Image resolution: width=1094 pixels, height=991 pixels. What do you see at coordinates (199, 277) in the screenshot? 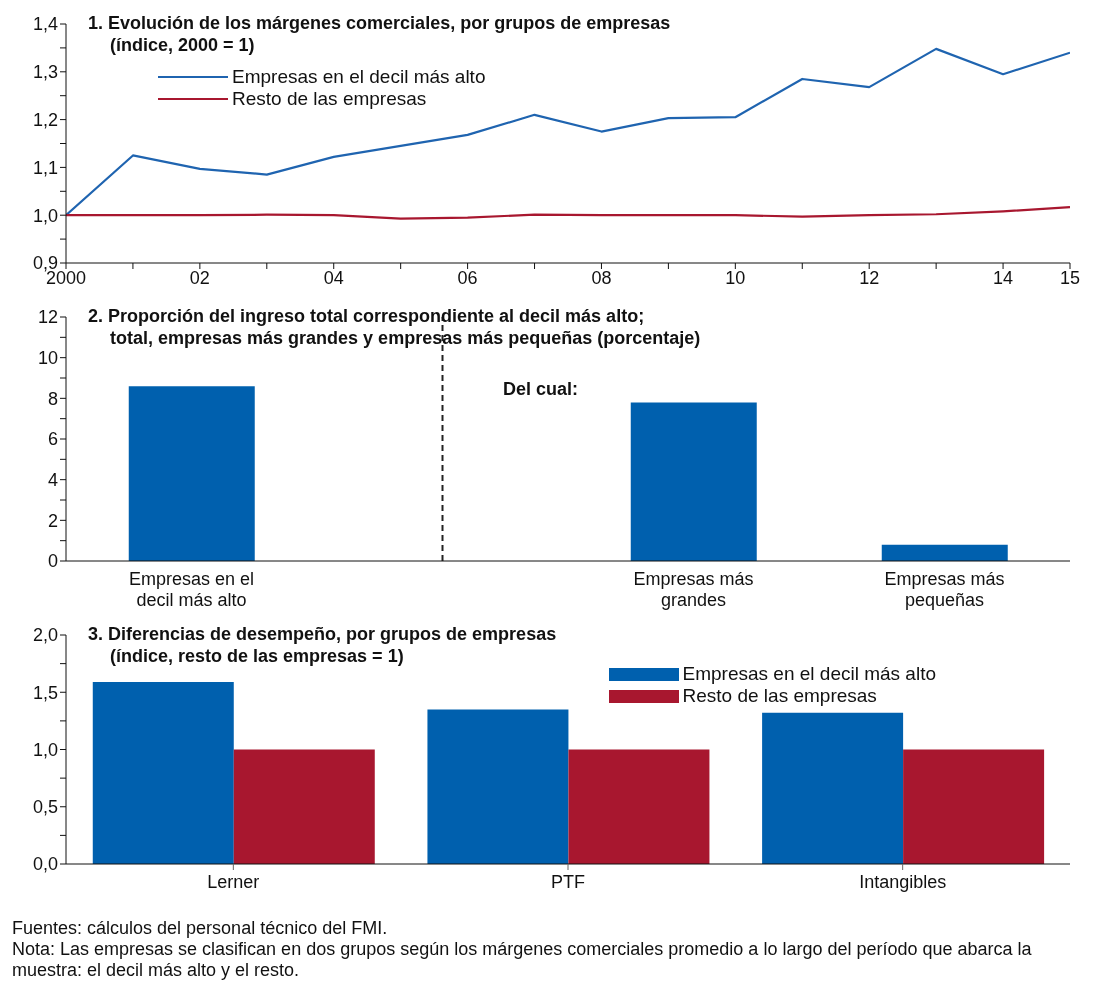
I see `x-tick-label: 02` at bounding box center [199, 277].